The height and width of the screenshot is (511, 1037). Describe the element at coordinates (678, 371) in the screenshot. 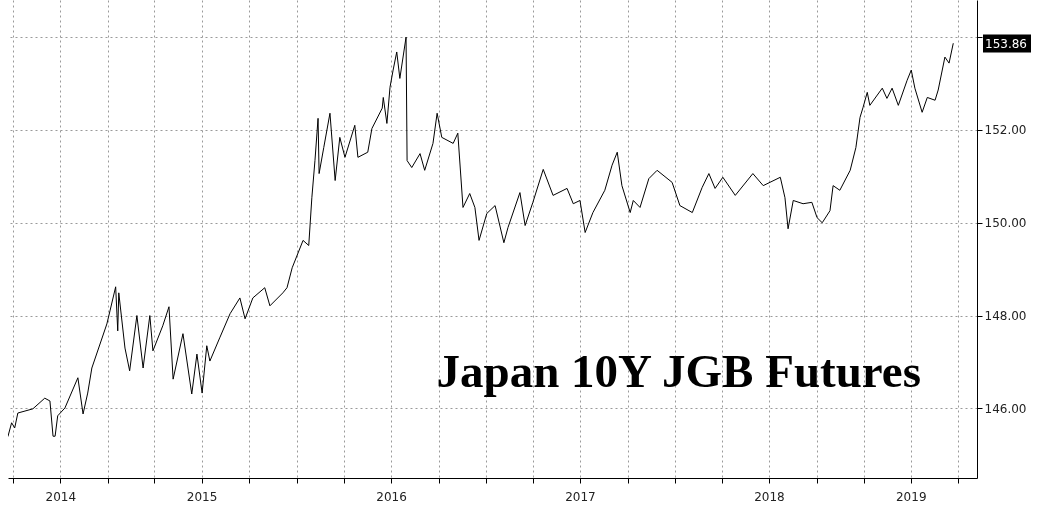

I see `text: Japan 10Y JGB Futures` at that location.